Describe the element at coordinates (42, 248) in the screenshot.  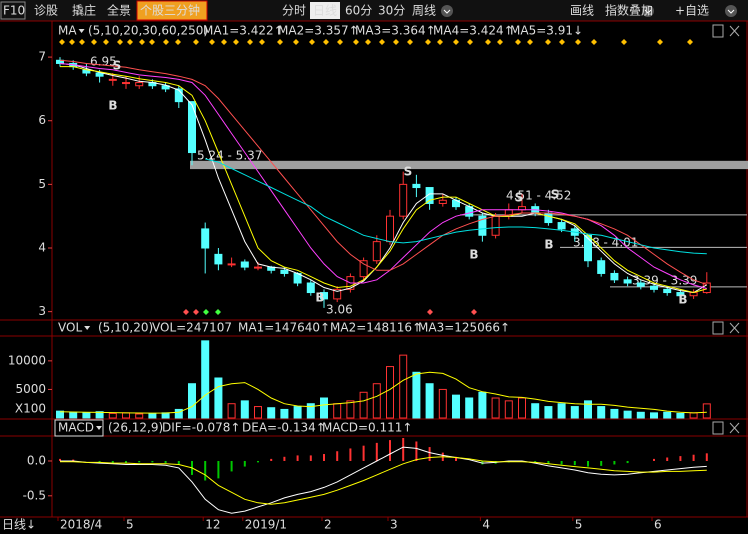
I see `y-tick-label: 4` at that location.